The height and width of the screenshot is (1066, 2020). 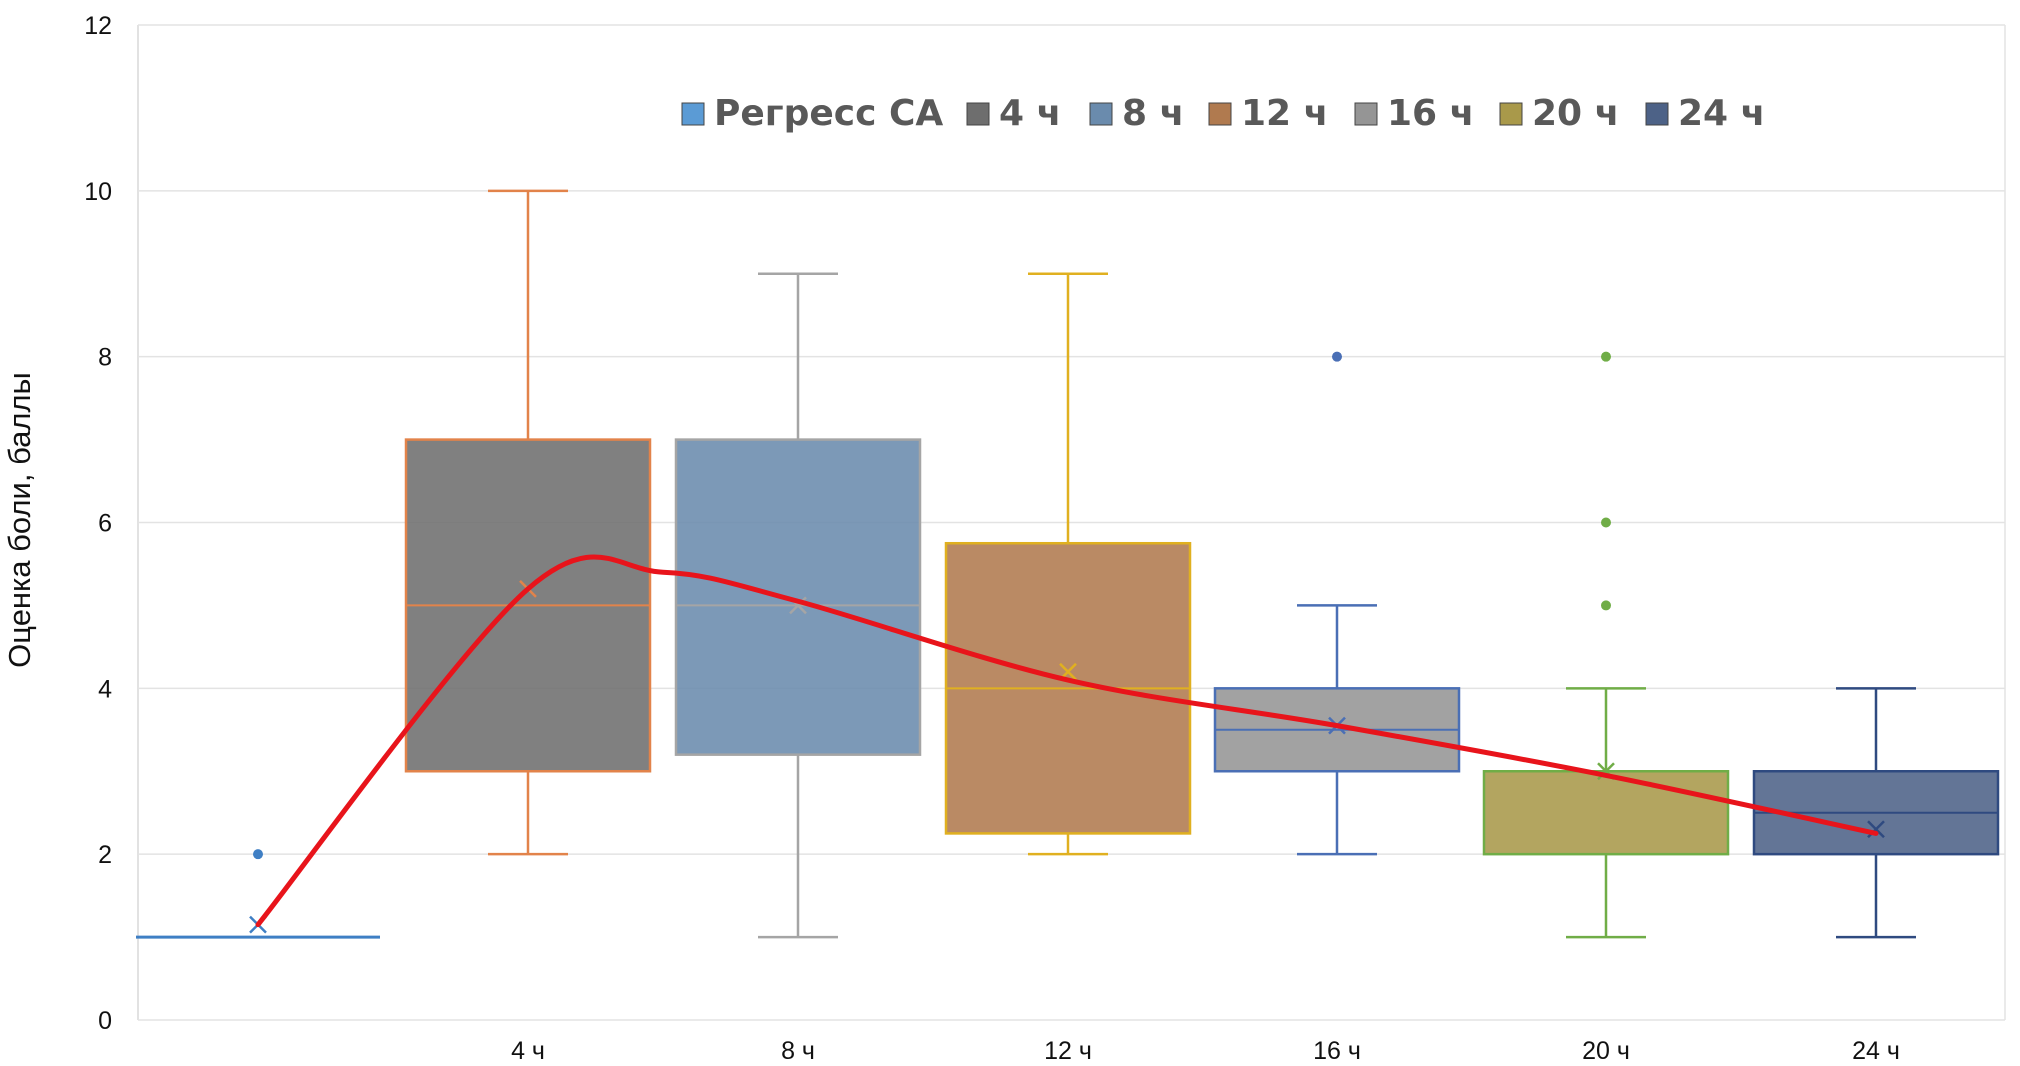 What do you see at coordinates (98, 26) in the screenshot?
I see `y-tick-label: 12` at bounding box center [98, 26].